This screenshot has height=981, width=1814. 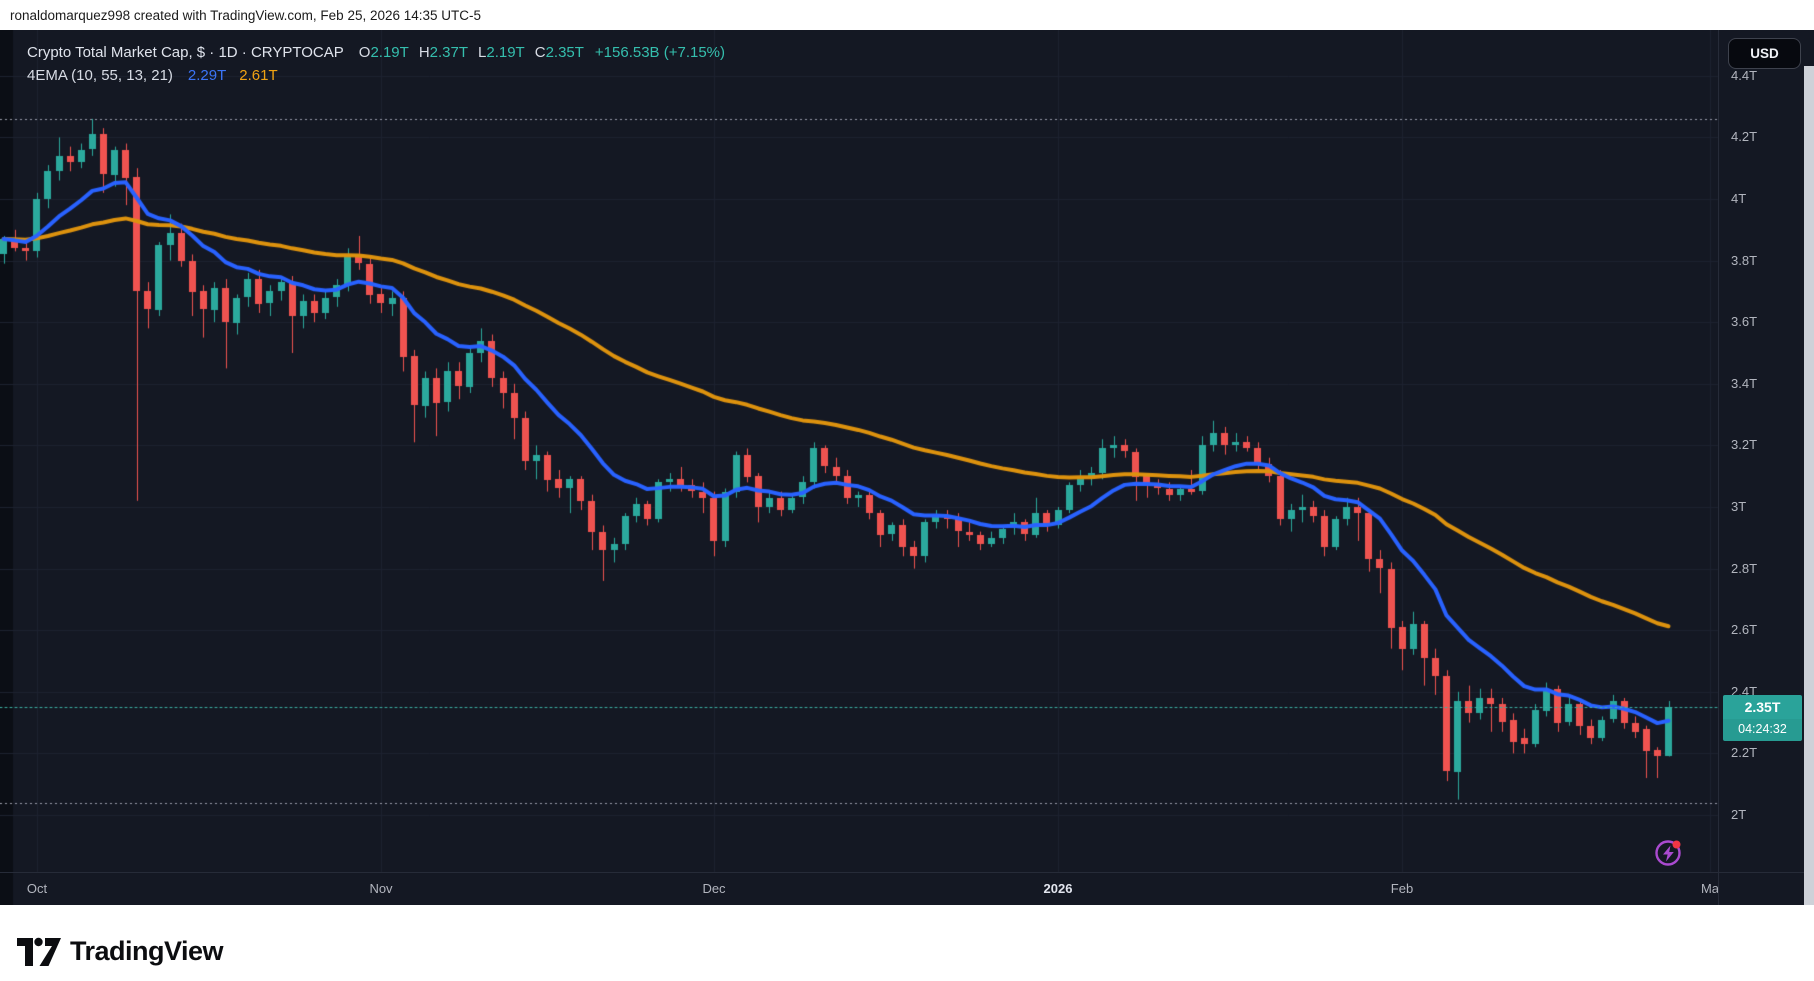 I want to click on price-tick-label: 2.6T, so click(x=1744, y=630).